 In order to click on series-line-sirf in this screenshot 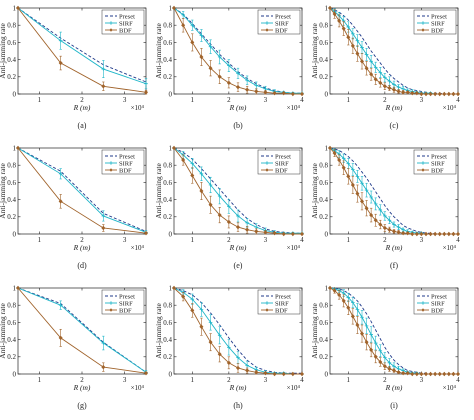, I will do `click(82, 330)`.